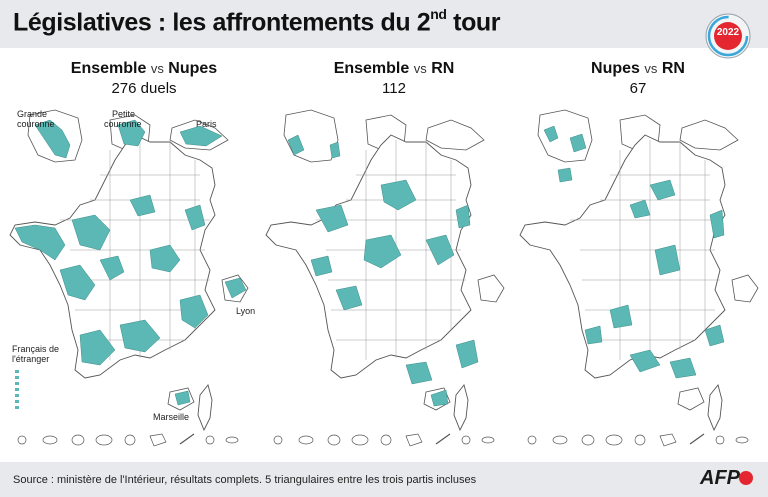  I want to click on label-lyon: Lyon, so click(245, 311).